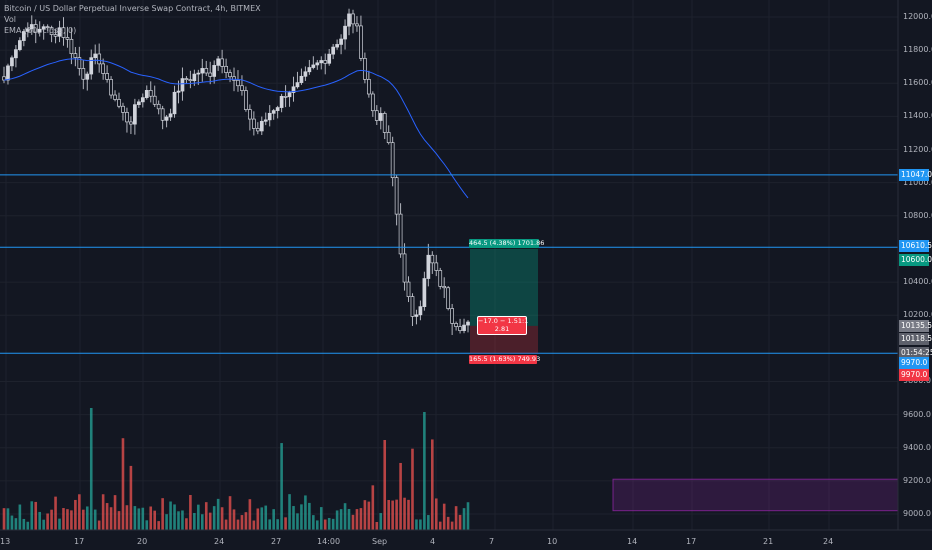 The width and height of the screenshot is (932, 550). What do you see at coordinates (632, 541) in the screenshot?
I see `time-tick-label: 14` at bounding box center [632, 541].